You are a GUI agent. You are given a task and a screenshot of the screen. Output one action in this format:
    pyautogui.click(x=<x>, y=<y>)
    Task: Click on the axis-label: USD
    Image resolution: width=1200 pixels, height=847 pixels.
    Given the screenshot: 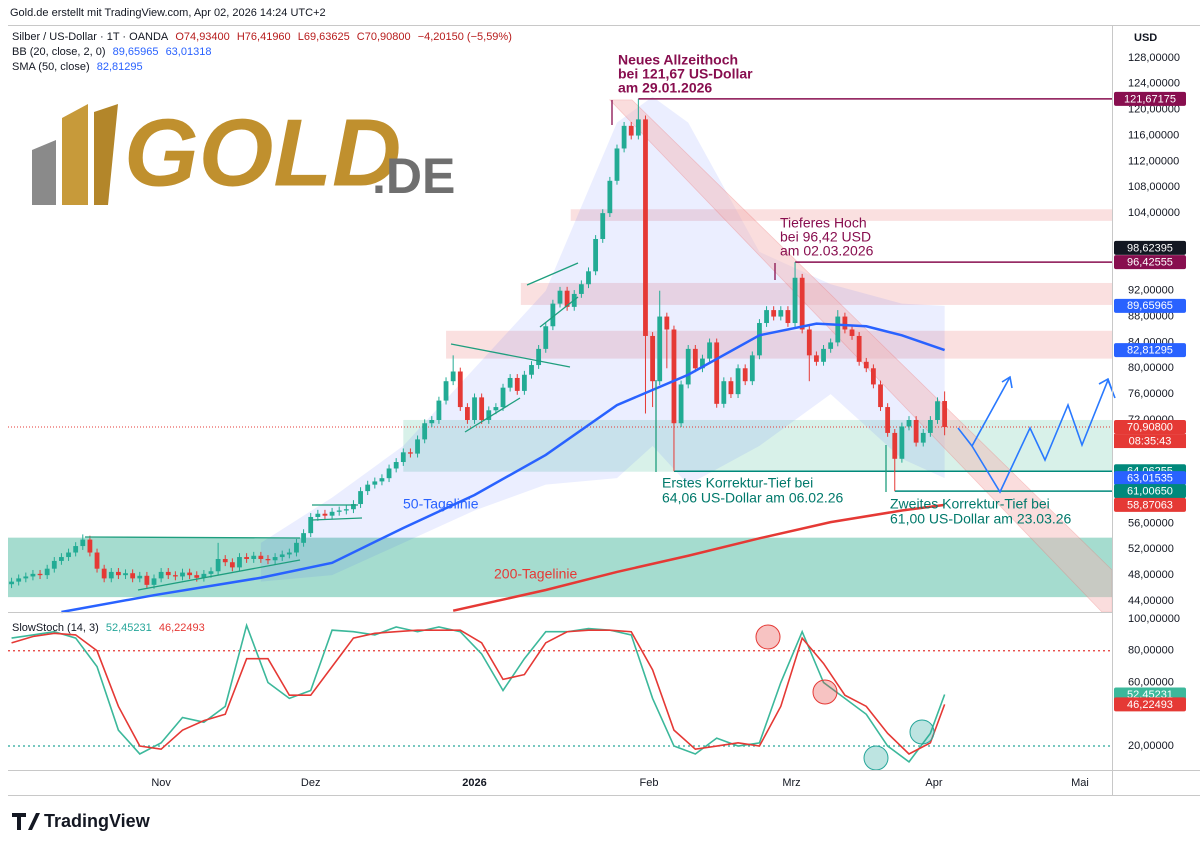 What is the action you would take?
    pyautogui.click(x=1145, y=38)
    